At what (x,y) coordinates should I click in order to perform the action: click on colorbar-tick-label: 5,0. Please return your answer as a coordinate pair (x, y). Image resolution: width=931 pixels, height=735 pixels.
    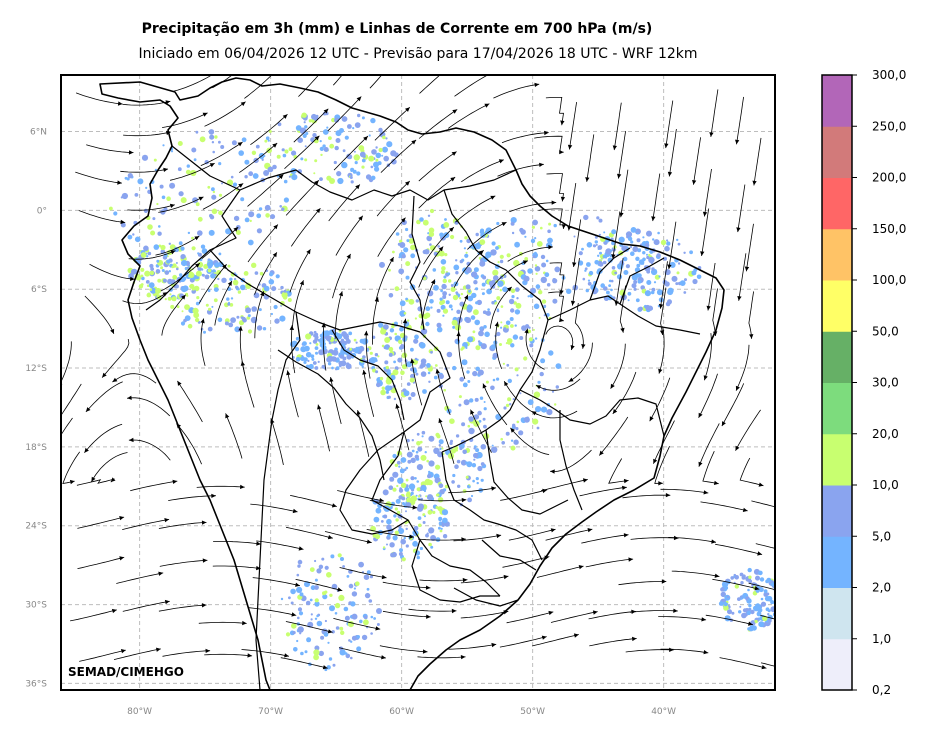
    Looking at the image, I should click on (881, 536).